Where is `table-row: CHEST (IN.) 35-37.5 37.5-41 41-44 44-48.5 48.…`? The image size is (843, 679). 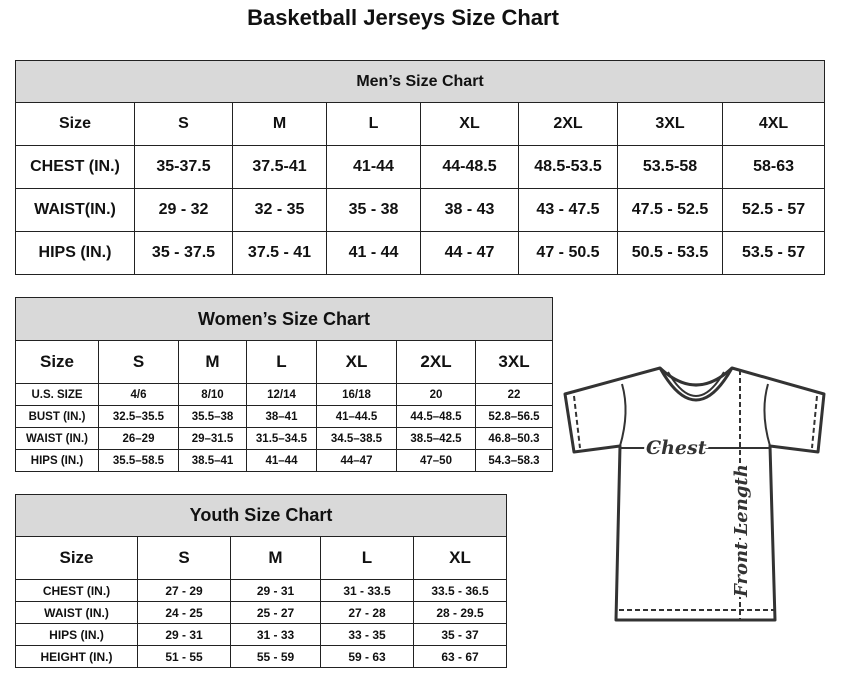 table-row: CHEST (IN.) 35-37.5 37.5-41 41-44 44-48.5 48.… is located at coordinates (420, 167).